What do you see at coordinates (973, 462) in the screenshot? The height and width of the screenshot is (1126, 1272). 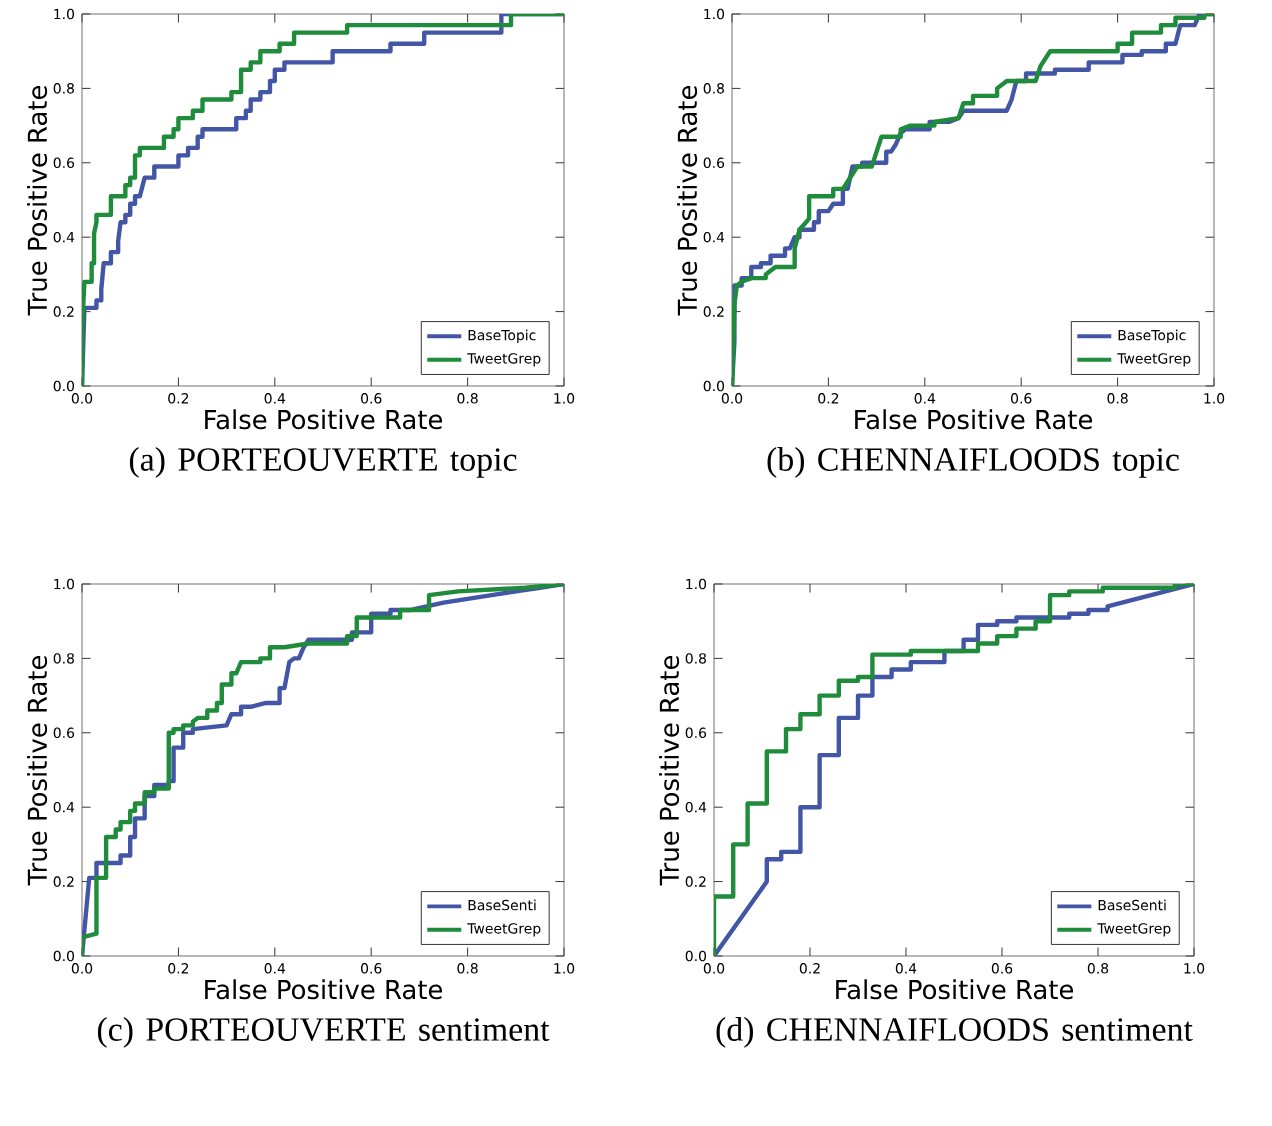 I see `text: (b) CHENNAIFLOODS topic` at bounding box center [973, 462].